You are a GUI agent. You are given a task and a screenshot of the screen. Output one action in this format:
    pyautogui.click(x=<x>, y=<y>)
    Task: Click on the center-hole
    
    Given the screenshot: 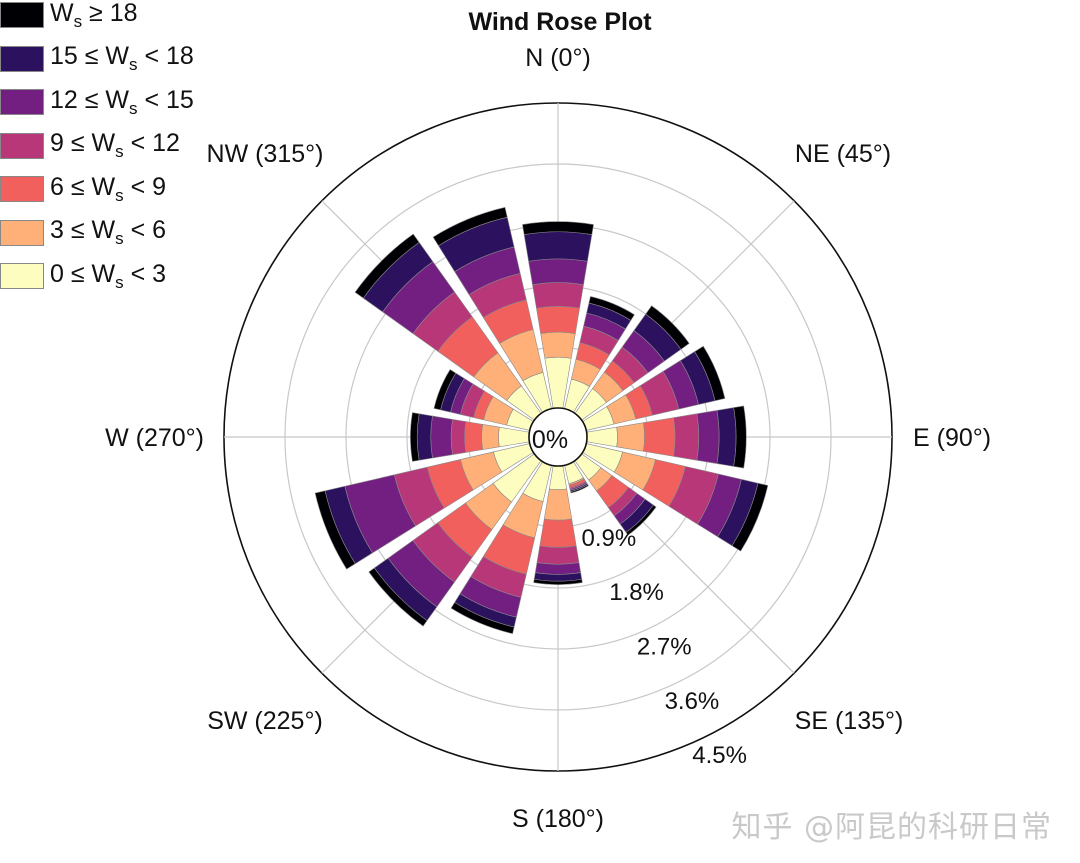 What is the action you would take?
    pyautogui.click(x=558, y=437)
    